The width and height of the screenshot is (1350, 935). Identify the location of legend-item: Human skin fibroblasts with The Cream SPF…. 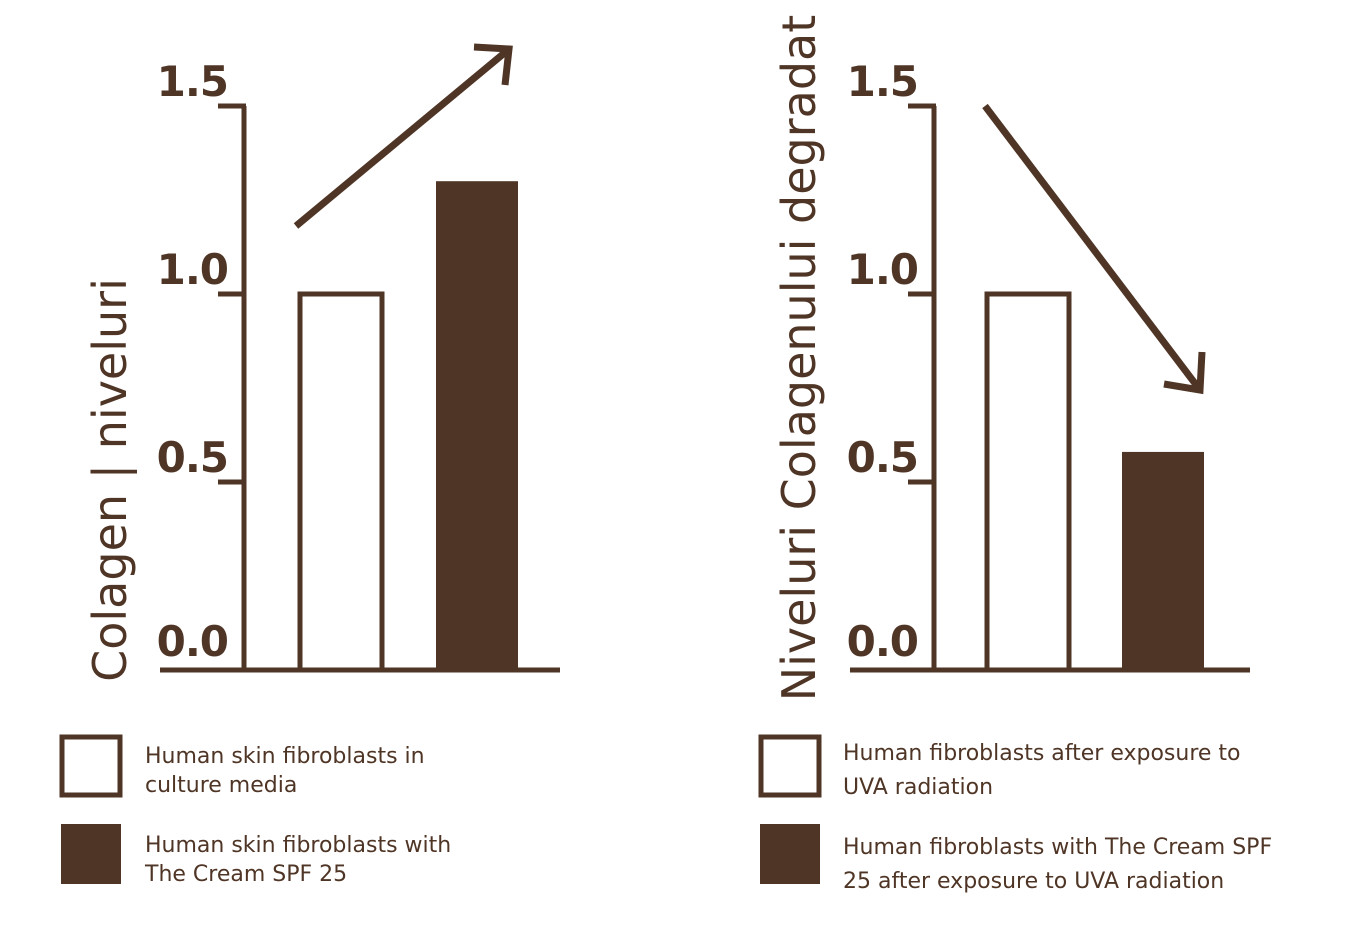
(256, 855).